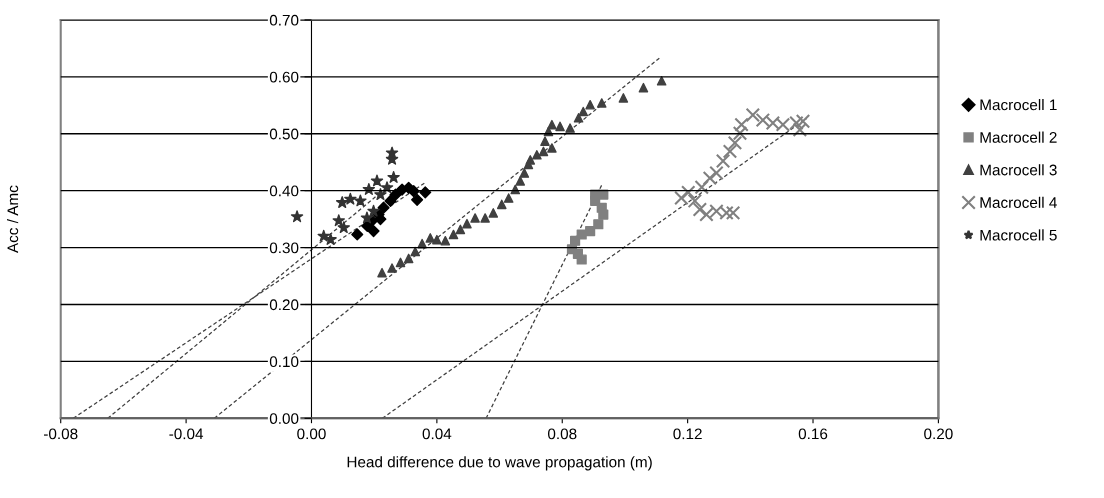 This screenshot has width=1104, height=498. What do you see at coordinates (284, 20) in the screenshot?
I see `y-tick-label: 0.70` at bounding box center [284, 20].